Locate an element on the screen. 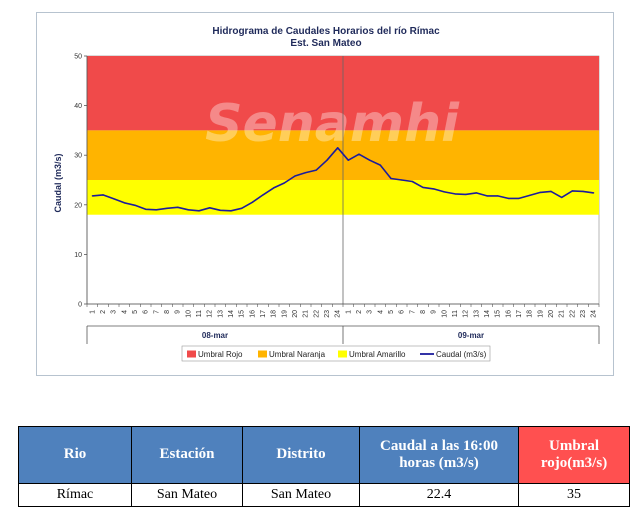  y-tick-label: 10 is located at coordinates (78, 255).